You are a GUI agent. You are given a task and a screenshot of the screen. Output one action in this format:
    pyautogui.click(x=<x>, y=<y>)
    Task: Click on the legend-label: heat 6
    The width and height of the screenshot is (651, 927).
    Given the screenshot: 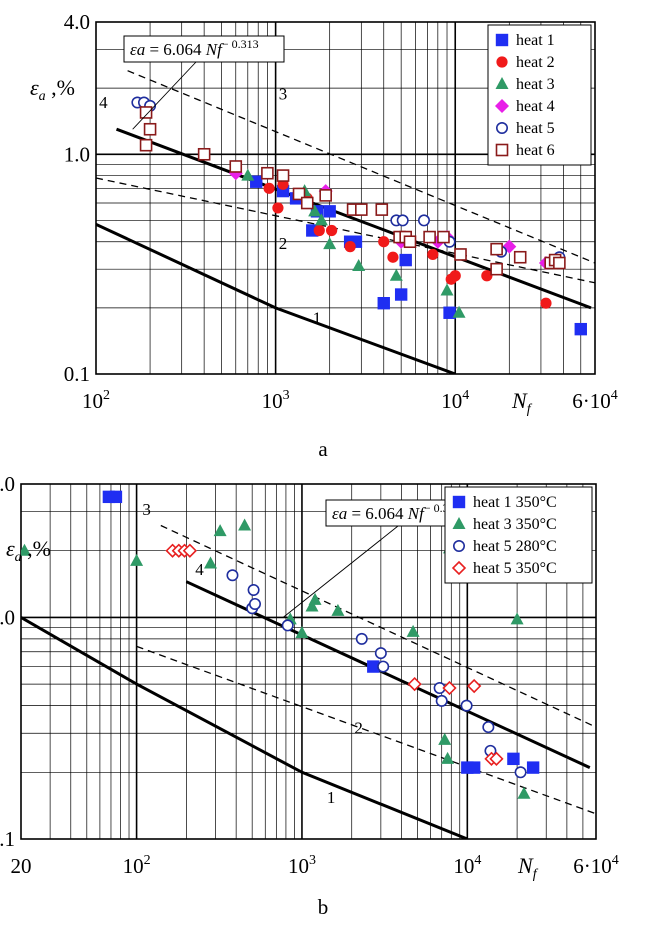 What is the action you would take?
    pyautogui.click(x=535, y=150)
    